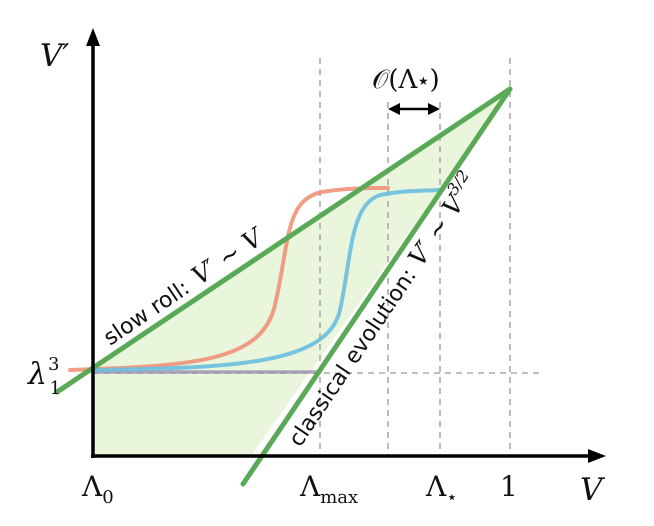 The width and height of the screenshot is (654, 526). I want to click on y-axis-label: V′, so click(54, 56).